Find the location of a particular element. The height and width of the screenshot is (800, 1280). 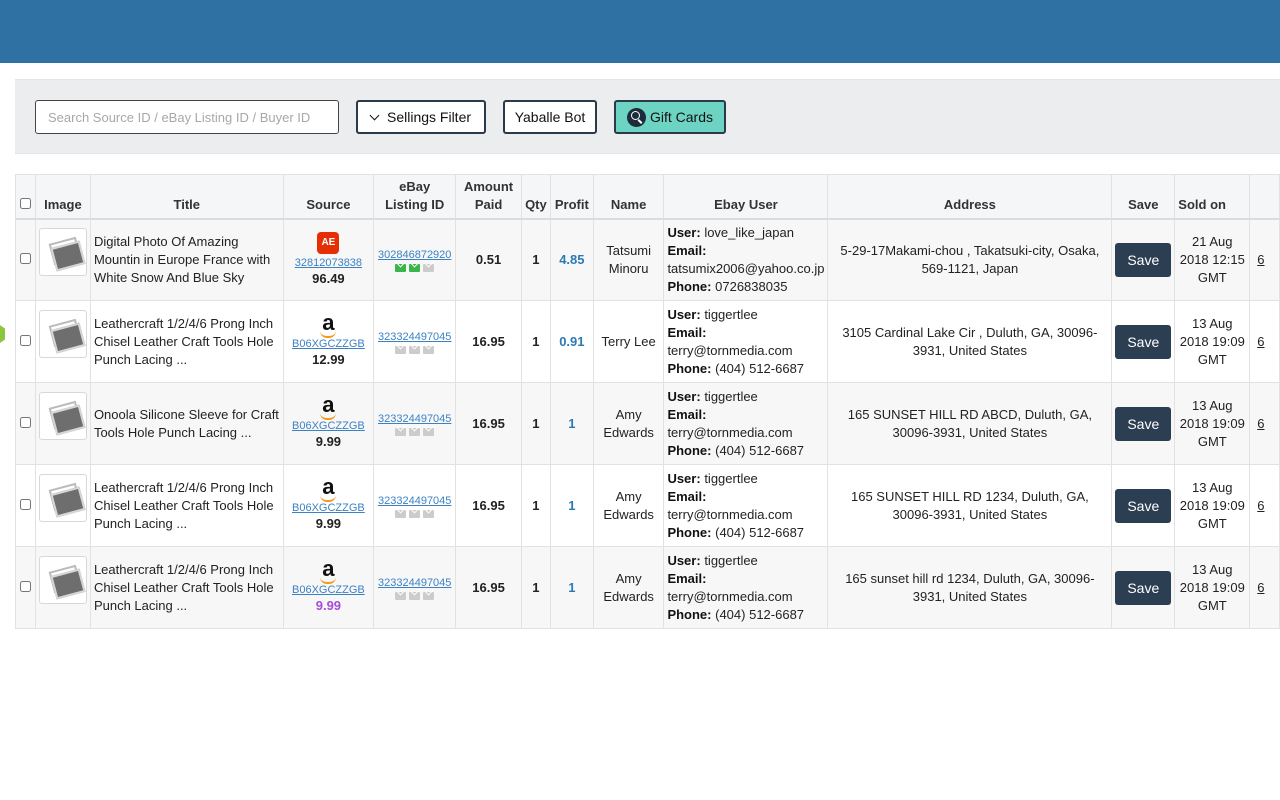

filter-bar: Sellings Filter Yaballe Bot Gift Cards is located at coordinates (647, 116).